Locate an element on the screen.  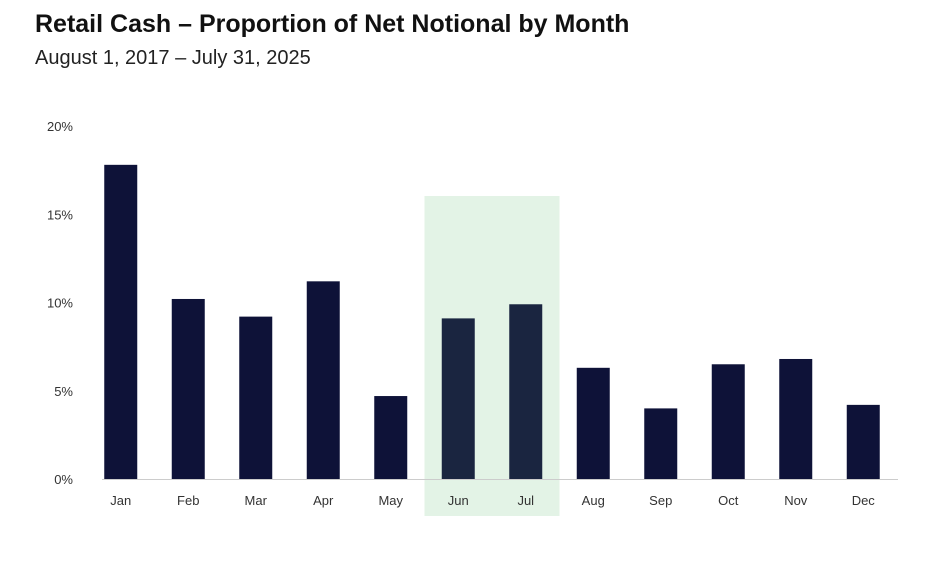
bar-dec is located at coordinates (863, 441).